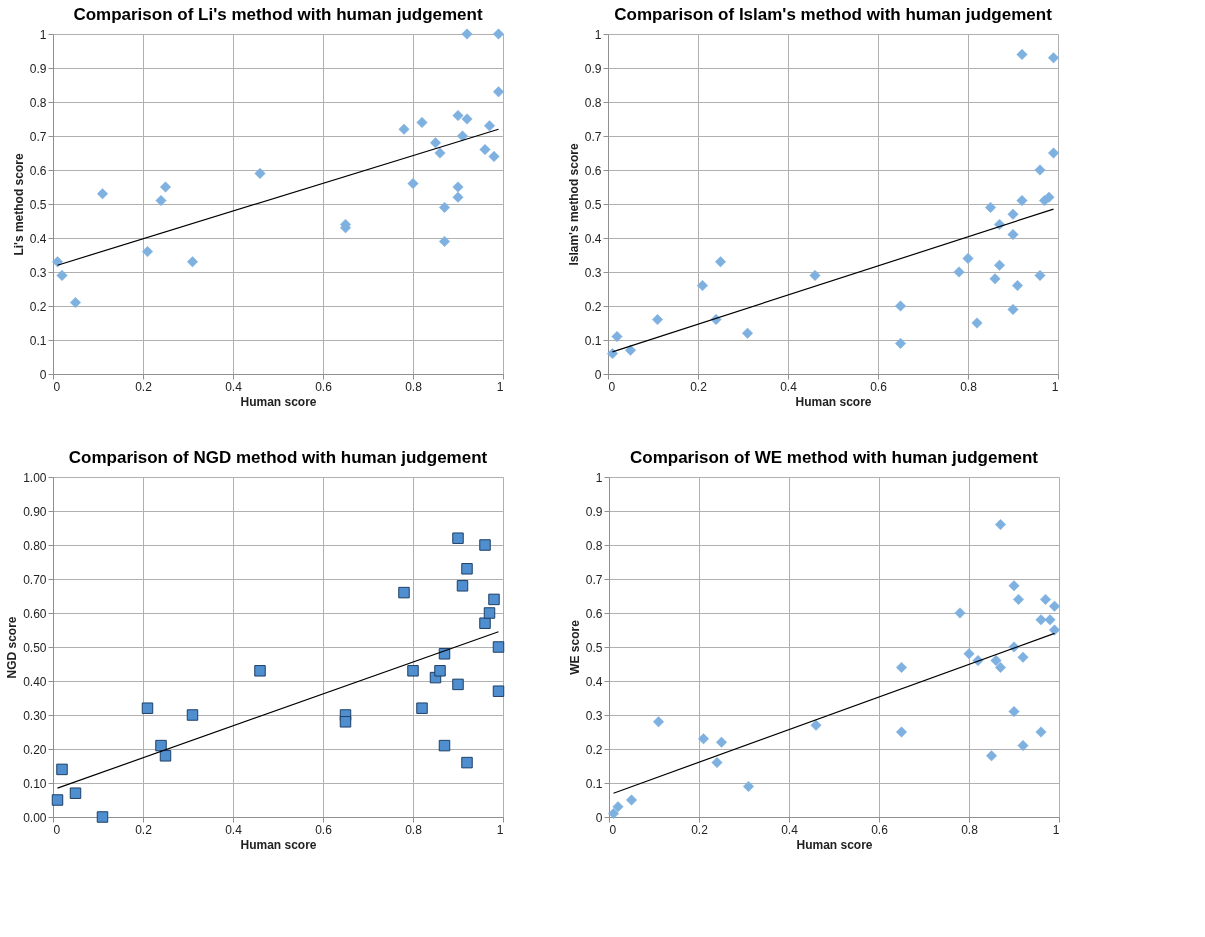 The height and width of the screenshot is (937, 1205). What do you see at coordinates (278, 457) in the screenshot?
I see `chart-title: Comparison of NGD method with human judgement` at bounding box center [278, 457].